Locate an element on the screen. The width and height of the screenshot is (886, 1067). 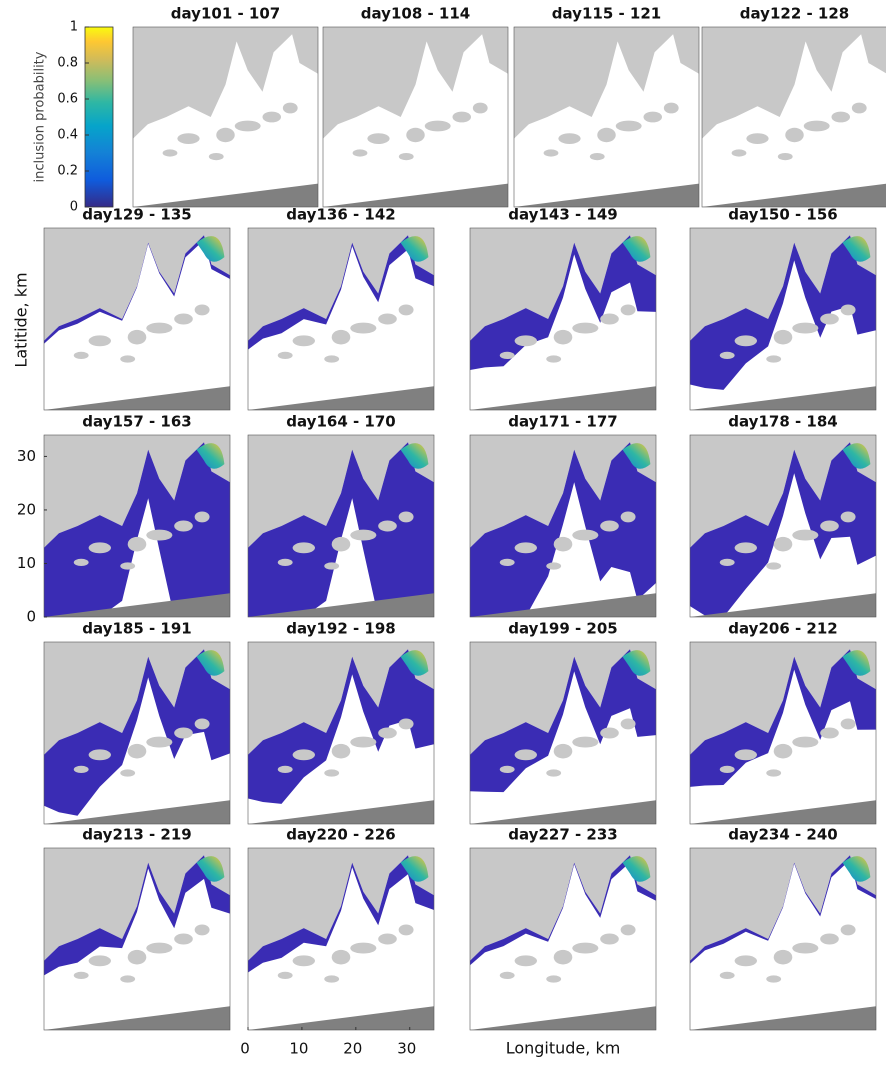
panel-title: day143 - 149 is located at coordinates (562, 215).